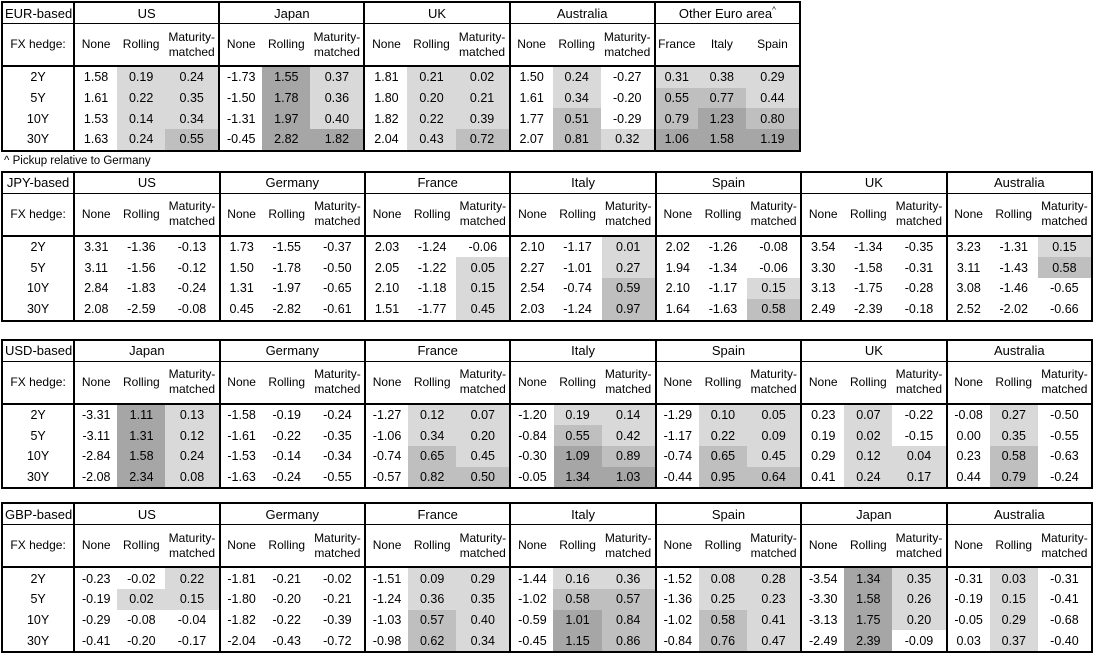 The image size is (1094, 653). I want to click on value-cell: 3.08, so click(967, 288).